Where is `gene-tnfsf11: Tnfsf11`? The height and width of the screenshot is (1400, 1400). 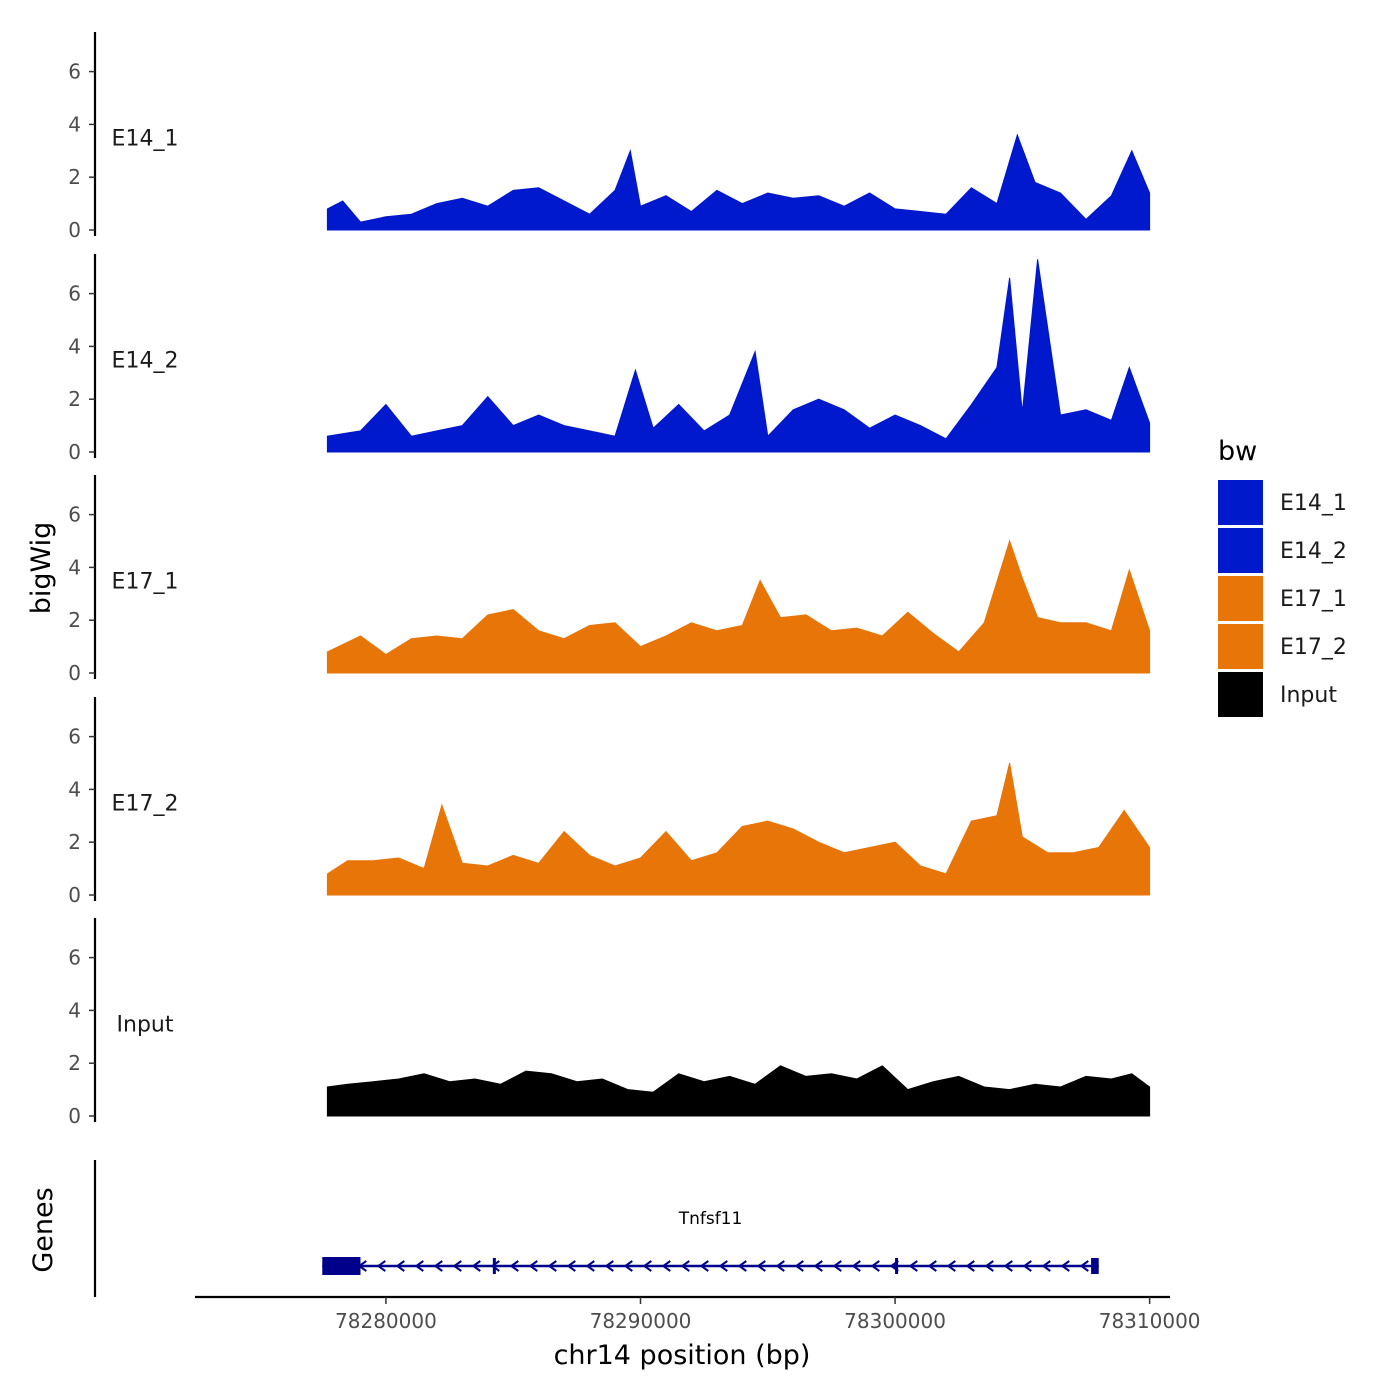 gene-tnfsf11: Tnfsf11 is located at coordinates (710, 1242).